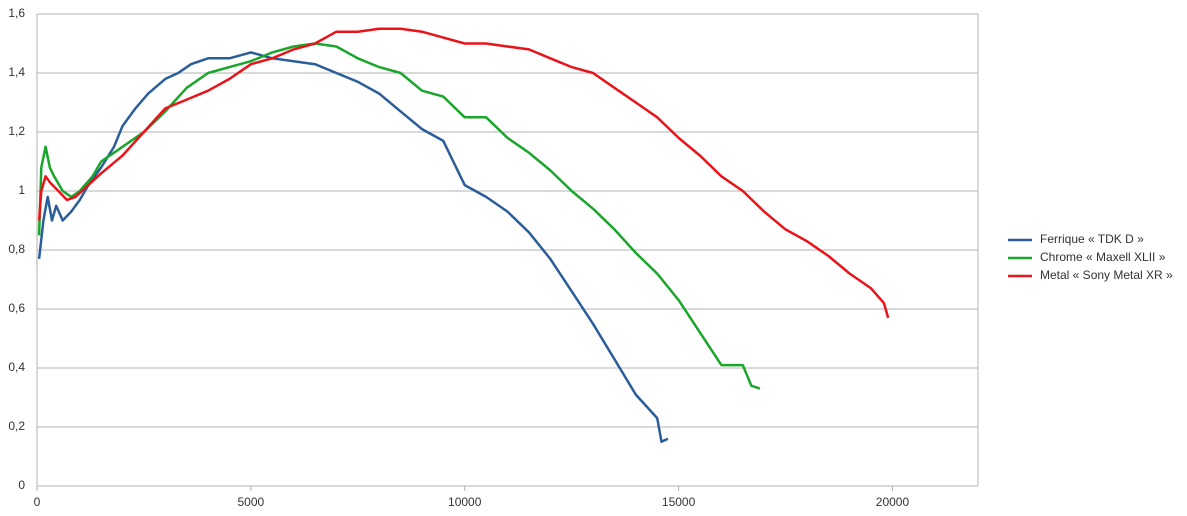 The height and width of the screenshot is (516, 1187). Describe the element at coordinates (37, 502) in the screenshot. I see `x-tick-label: 0` at that location.